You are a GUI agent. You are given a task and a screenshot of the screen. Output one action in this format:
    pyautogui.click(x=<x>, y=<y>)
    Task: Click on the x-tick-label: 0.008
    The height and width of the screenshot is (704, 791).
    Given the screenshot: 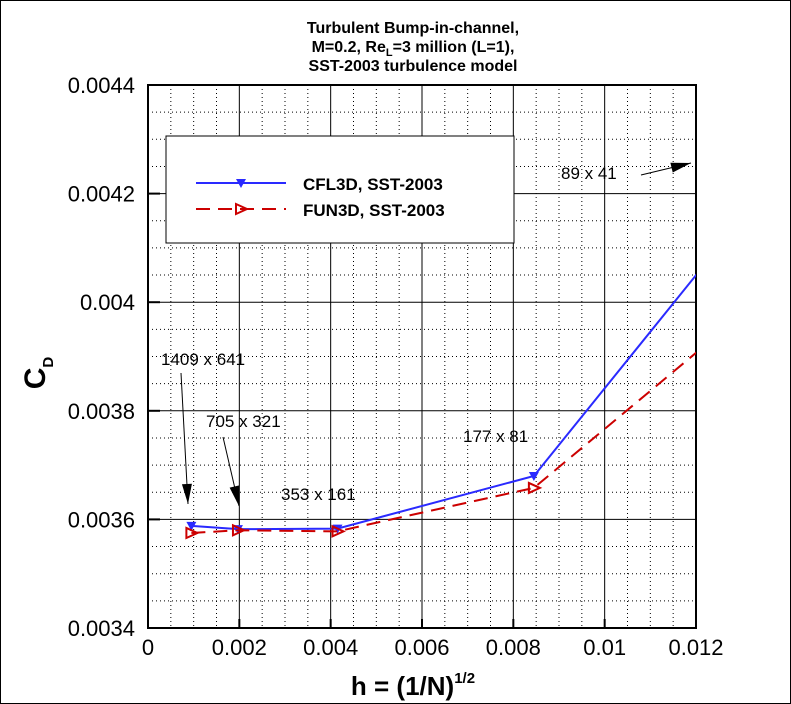 What is the action you would take?
    pyautogui.click(x=513, y=647)
    